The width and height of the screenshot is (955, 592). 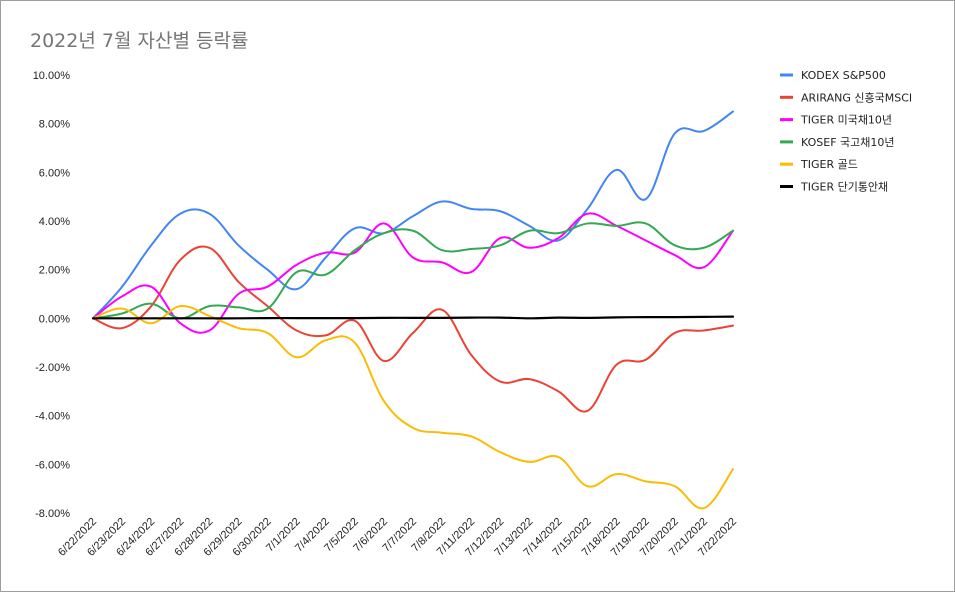 I want to click on y-tick-label: 4.00%, so click(x=54, y=222).